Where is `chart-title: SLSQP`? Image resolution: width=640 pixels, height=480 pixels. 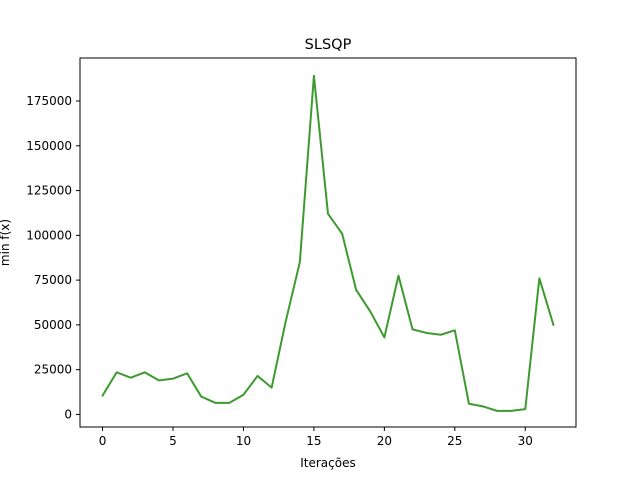
chart-title: SLSQP is located at coordinates (328, 45).